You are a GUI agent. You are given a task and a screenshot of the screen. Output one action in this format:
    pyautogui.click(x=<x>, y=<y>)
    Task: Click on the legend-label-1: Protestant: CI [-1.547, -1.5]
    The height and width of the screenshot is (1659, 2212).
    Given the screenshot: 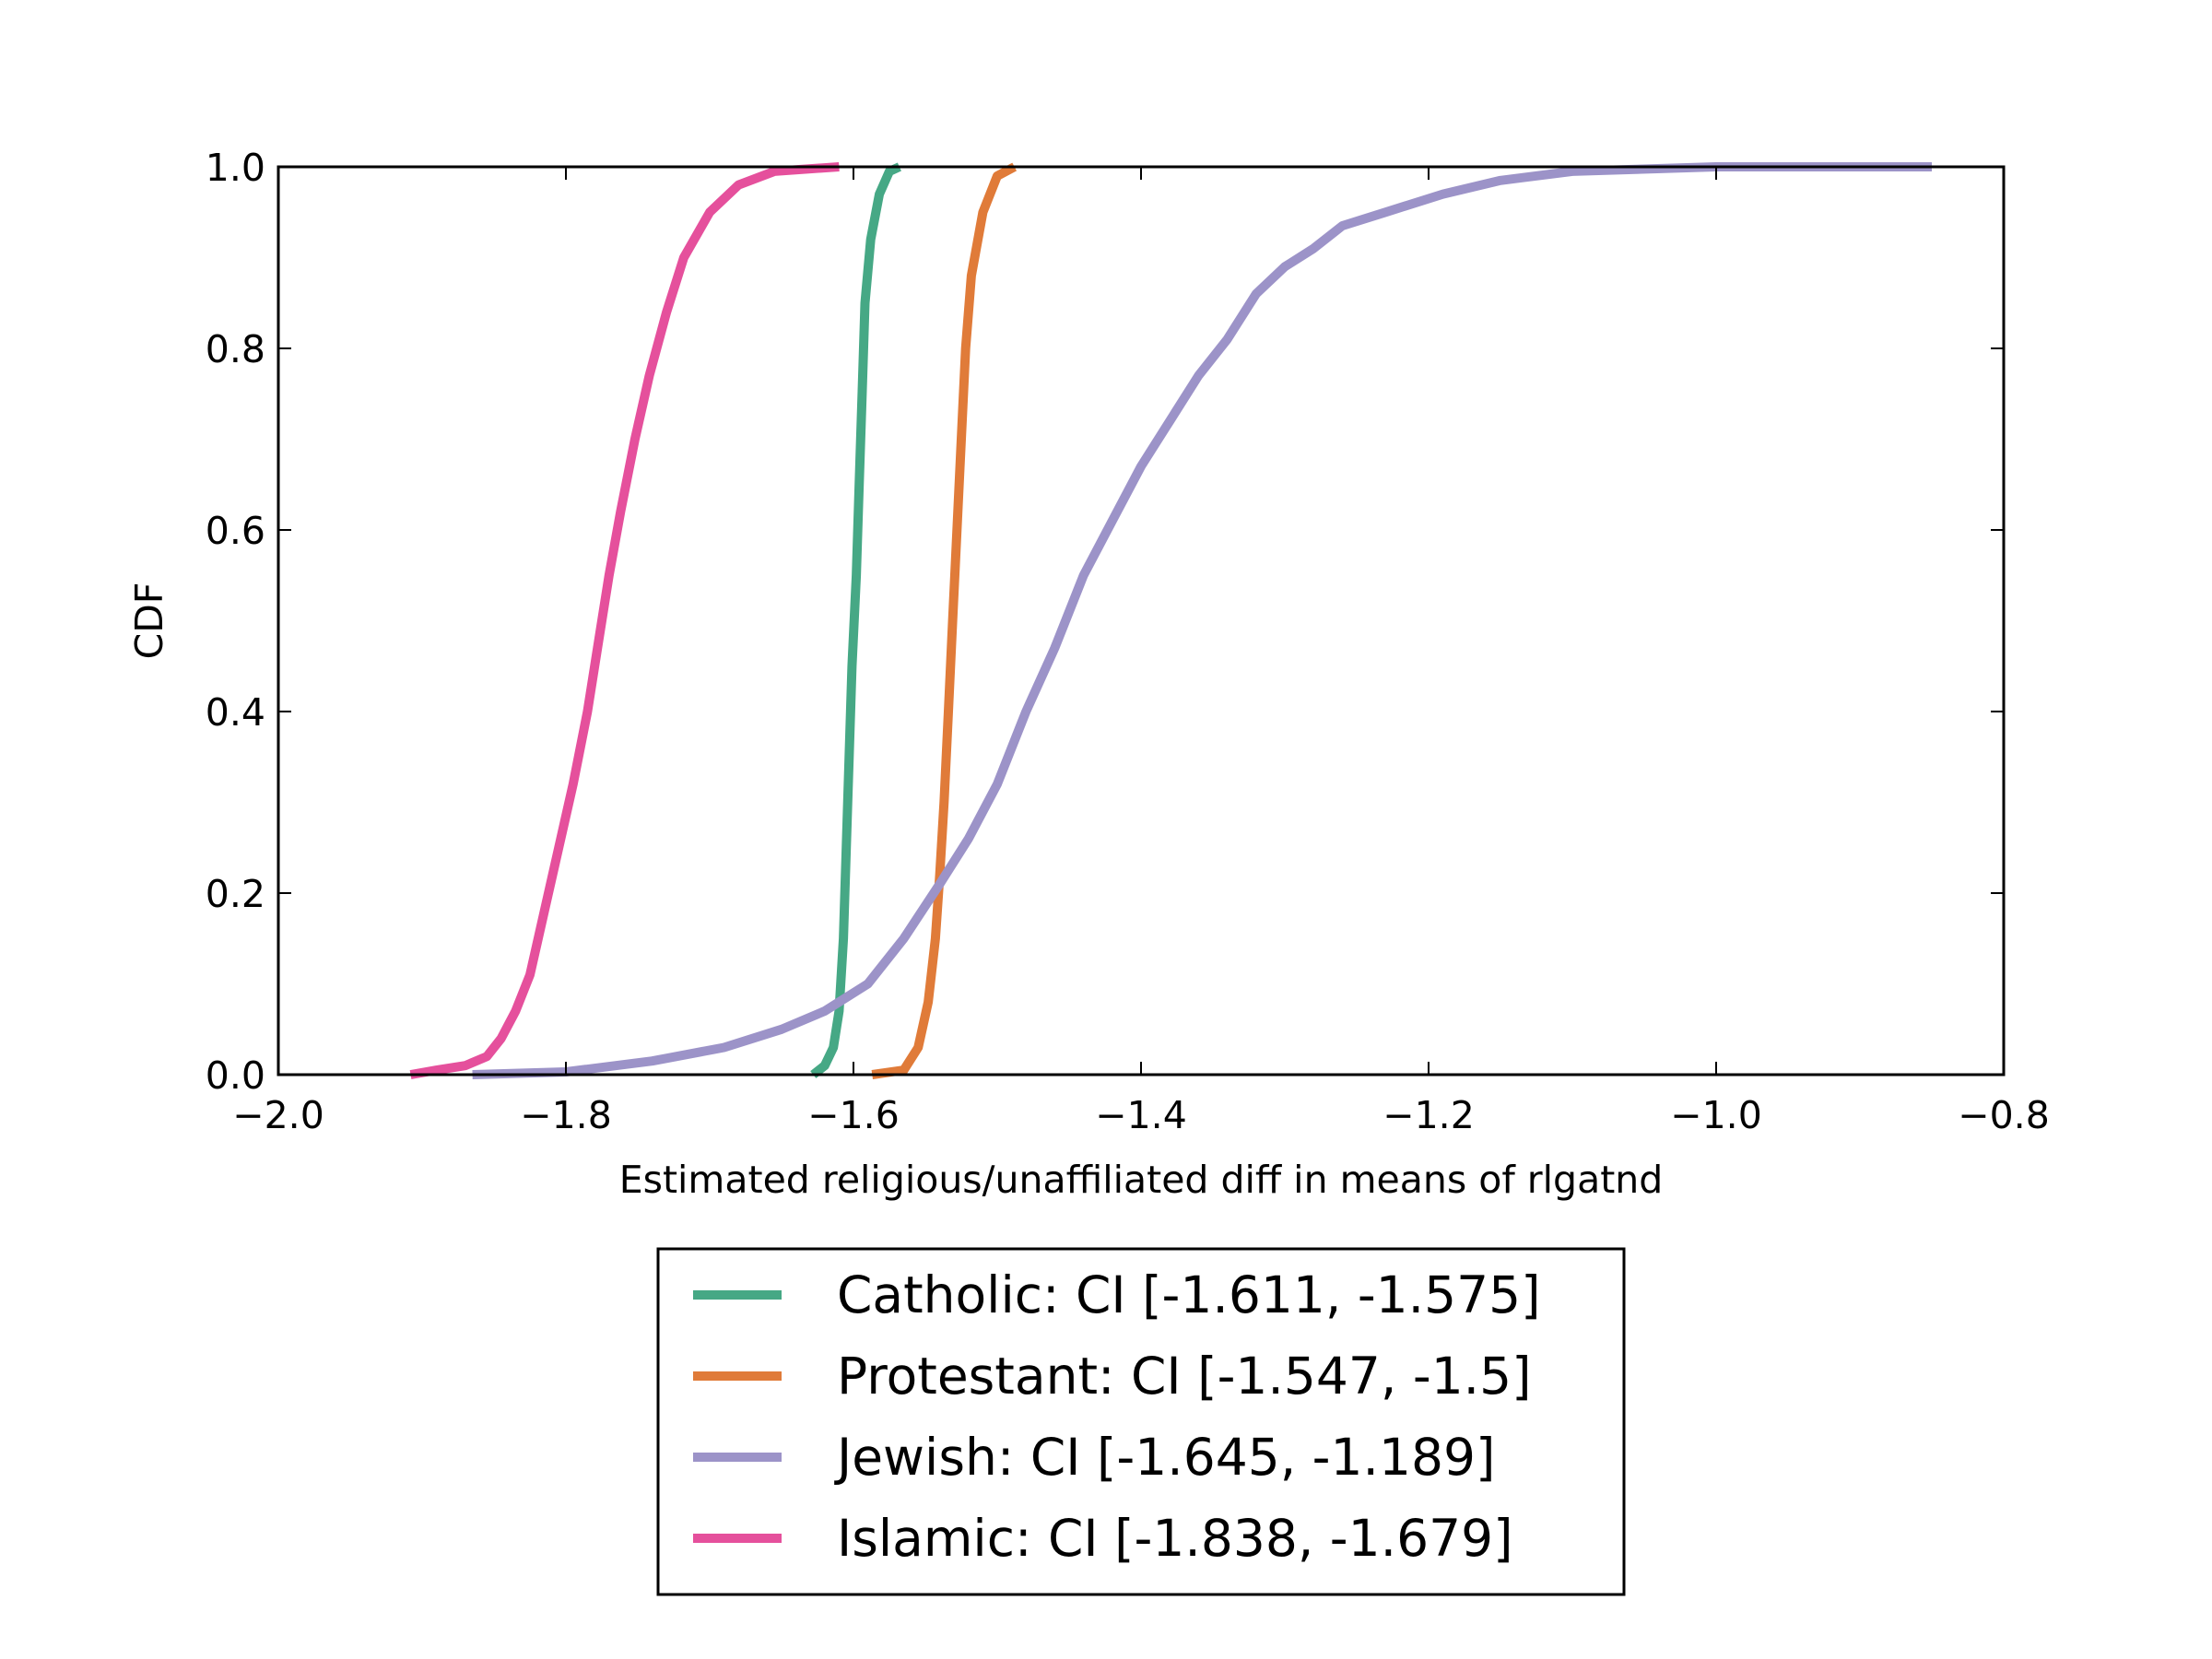 What is the action you would take?
    pyautogui.click(x=1184, y=1376)
    